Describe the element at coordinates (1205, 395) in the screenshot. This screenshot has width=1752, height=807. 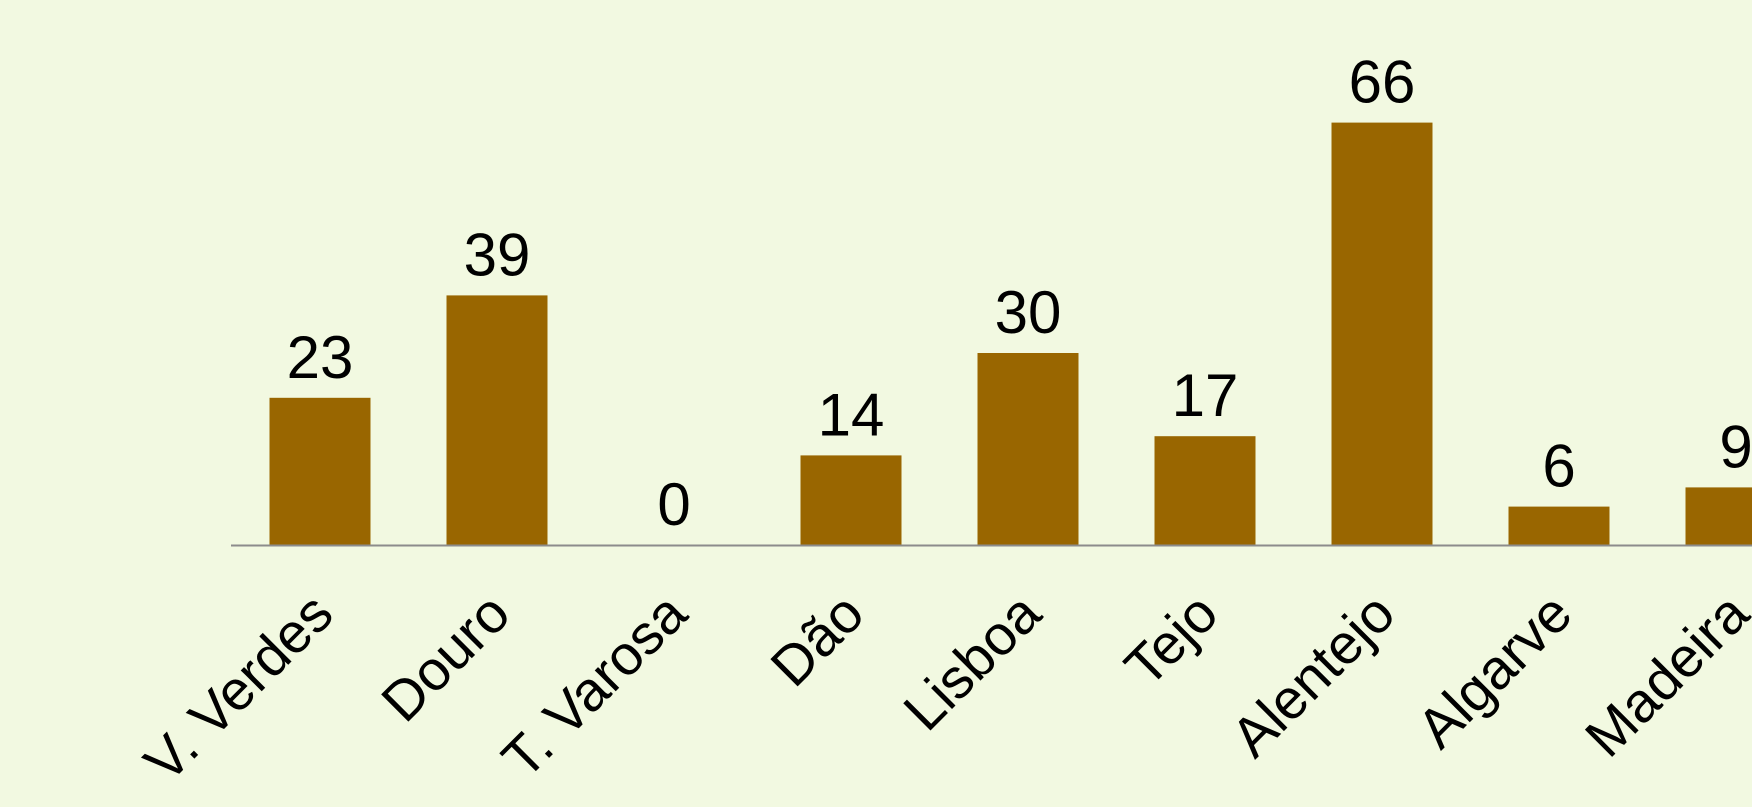
I see `value-label-tejo: 17` at that location.